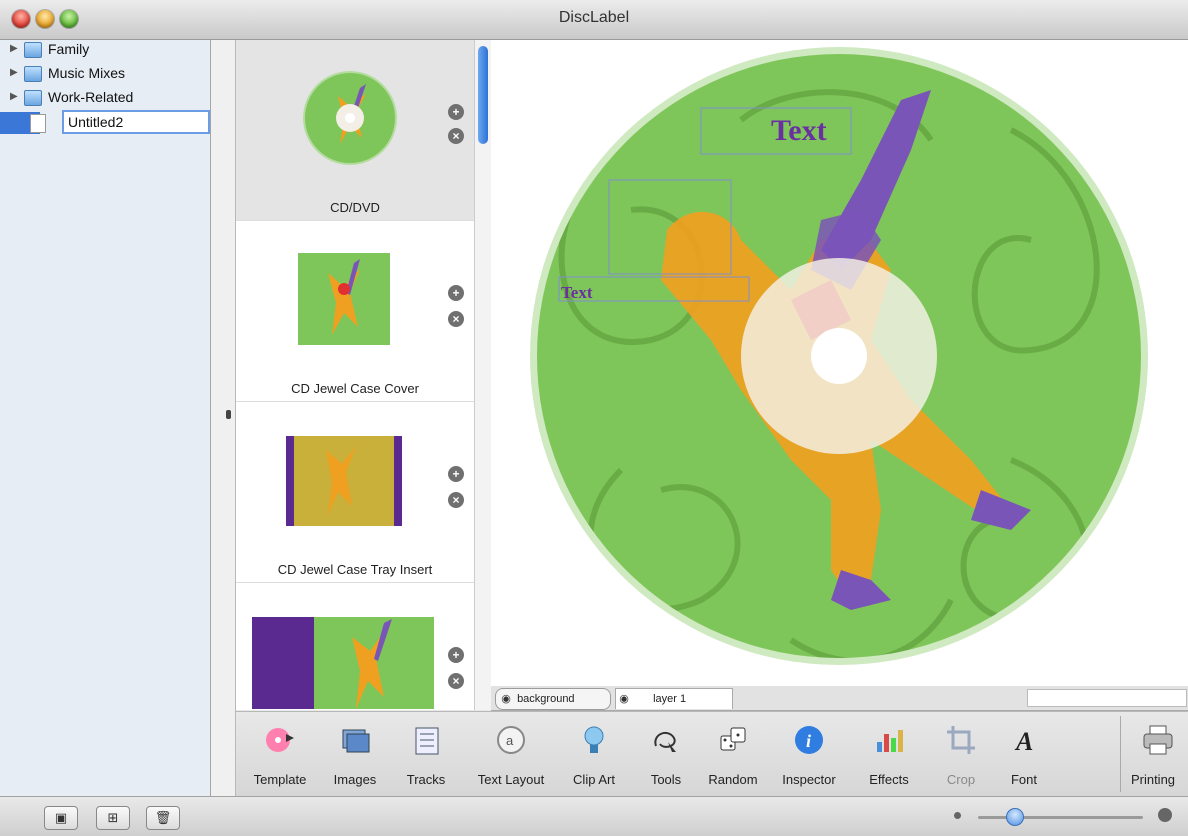  I want to click on svg-text: A, so click(1023, 741).